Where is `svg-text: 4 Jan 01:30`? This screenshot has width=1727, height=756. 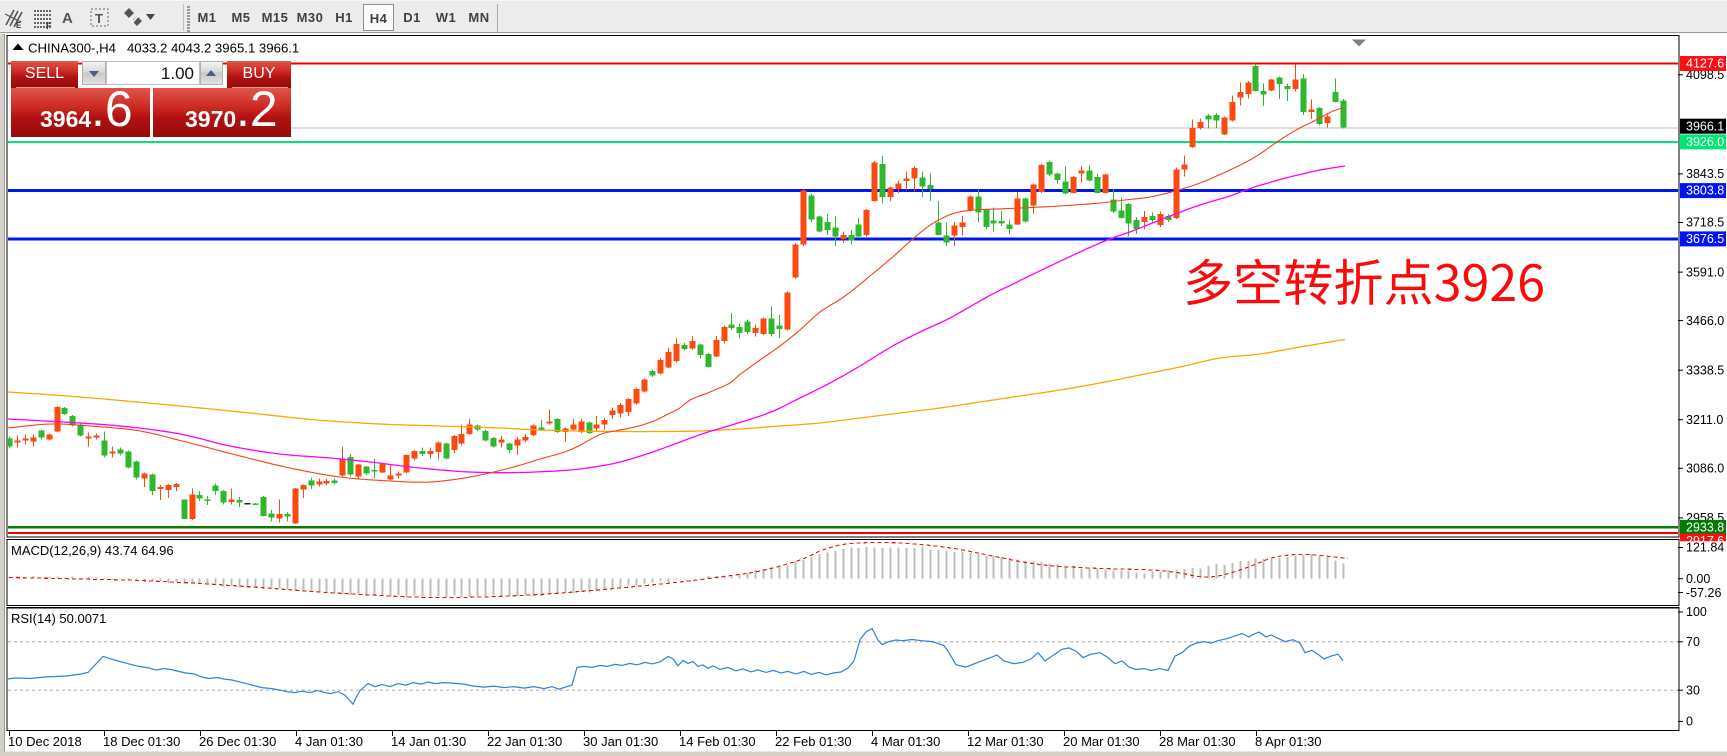 svg-text: 4 Jan 01:30 is located at coordinates (329, 741).